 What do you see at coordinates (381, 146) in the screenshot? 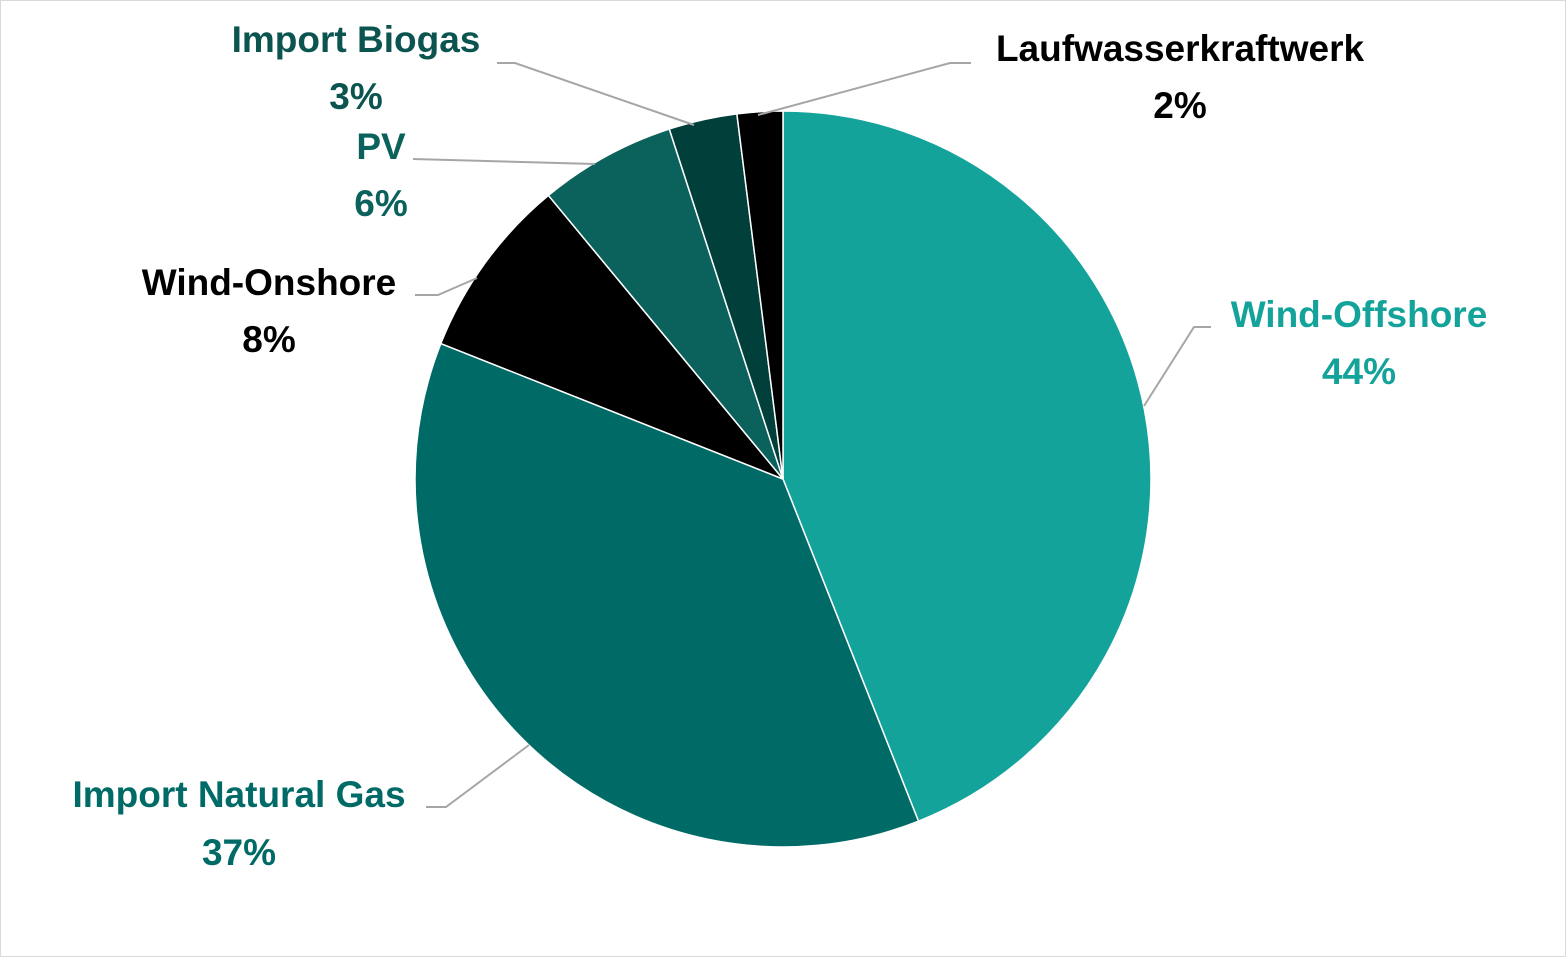
I see `slice-name-label: PV` at bounding box center [381, 146].